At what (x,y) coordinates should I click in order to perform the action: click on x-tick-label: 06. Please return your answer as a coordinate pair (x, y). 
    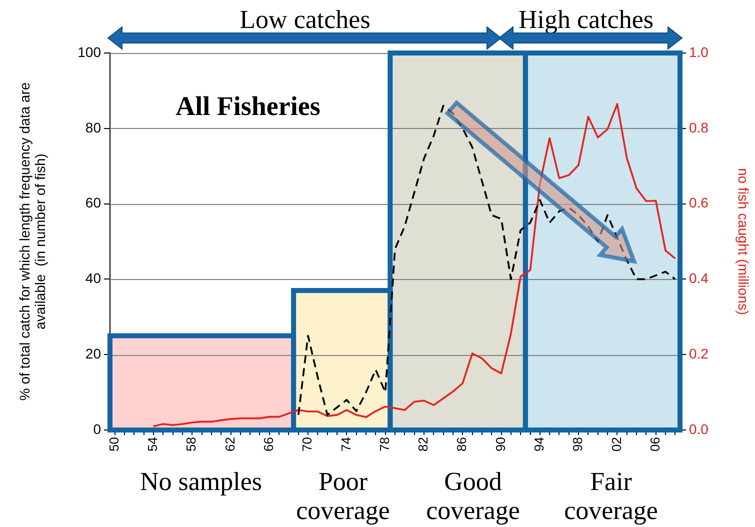
    Looking at the image, I should click on (654, 444).